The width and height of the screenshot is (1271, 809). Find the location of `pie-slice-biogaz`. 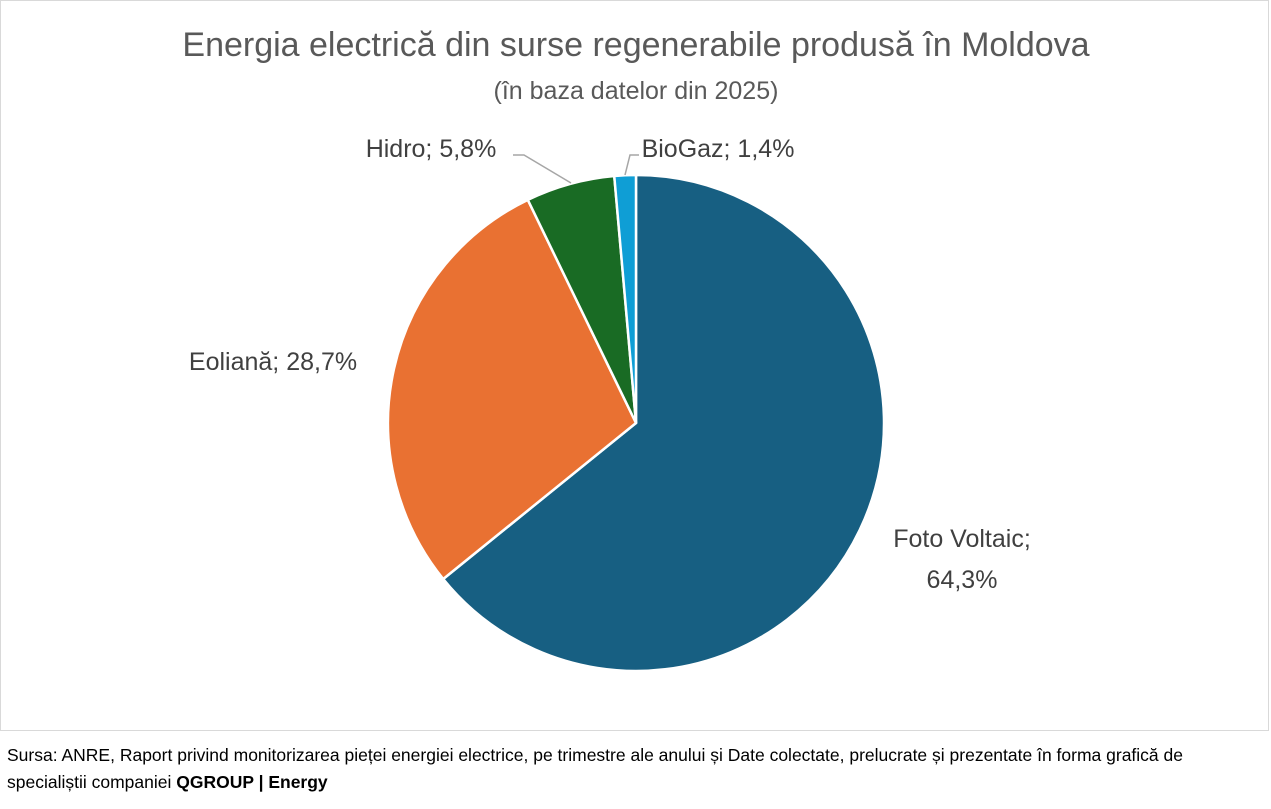

pie-slice-biogaz is located at coordinates (625, 299).